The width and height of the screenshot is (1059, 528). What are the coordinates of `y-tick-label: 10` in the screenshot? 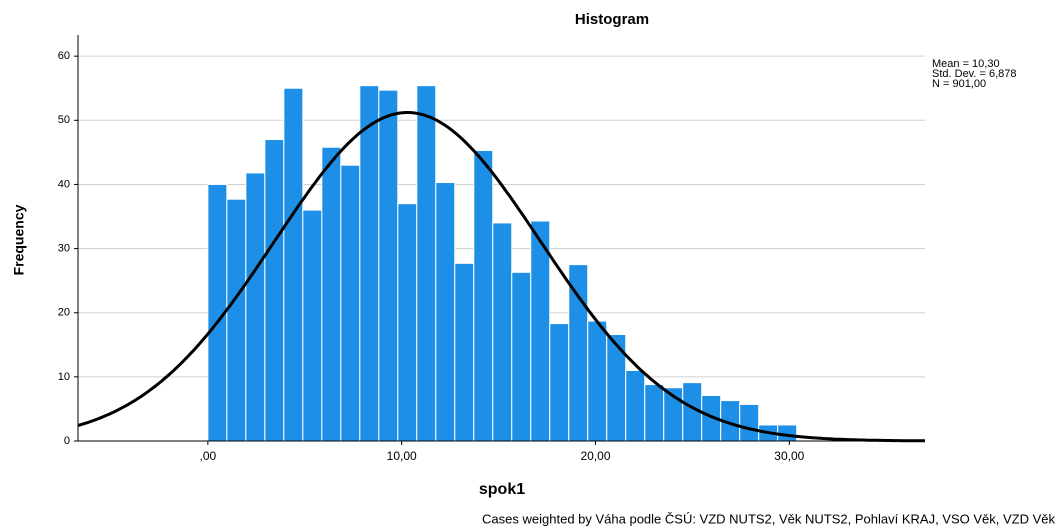 It's located at (64, 377).